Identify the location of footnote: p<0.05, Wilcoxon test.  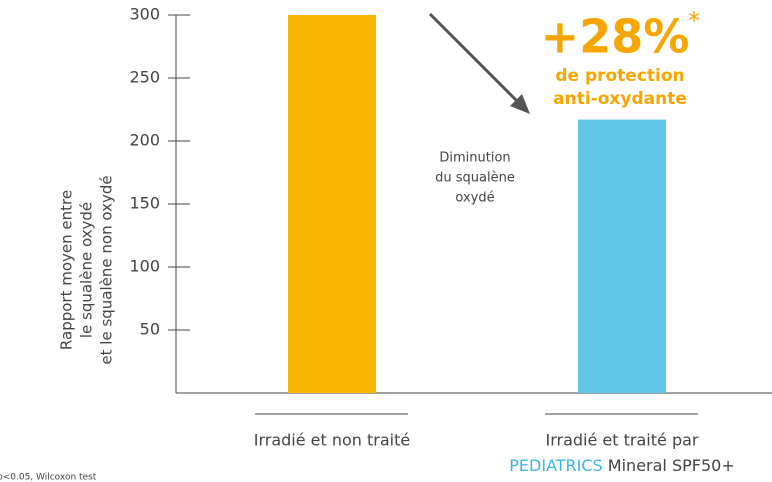
(48, 477).